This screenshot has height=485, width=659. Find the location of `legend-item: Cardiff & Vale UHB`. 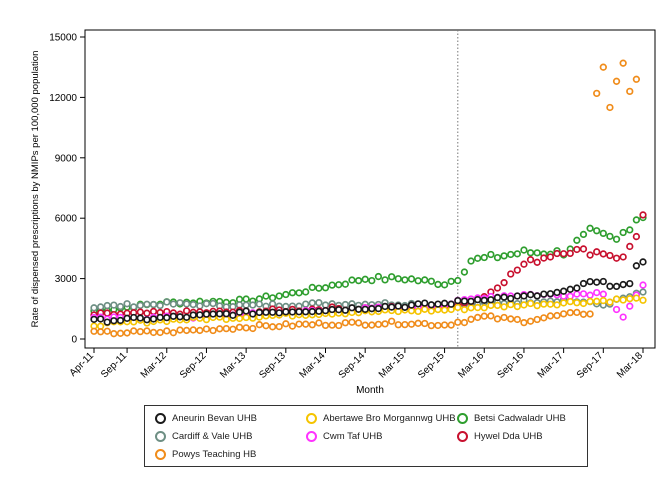

legend-item: Cardiff & Vale UHB is located at coordinates (226, 436).